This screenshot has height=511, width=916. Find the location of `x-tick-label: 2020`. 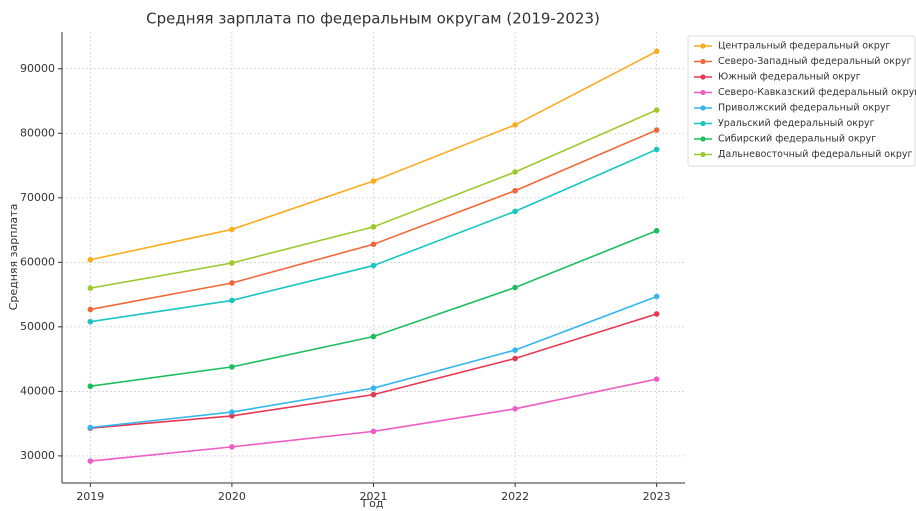

x-tick-label: 2020 is located at coordinates (232, 496).